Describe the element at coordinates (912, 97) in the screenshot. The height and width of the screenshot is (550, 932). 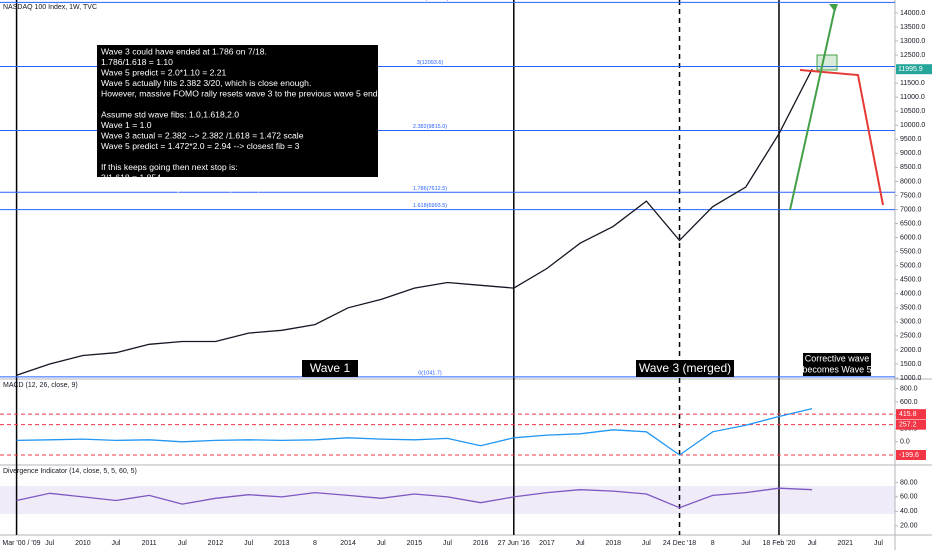
I see `y-tick-label: 11000.0` at that location.